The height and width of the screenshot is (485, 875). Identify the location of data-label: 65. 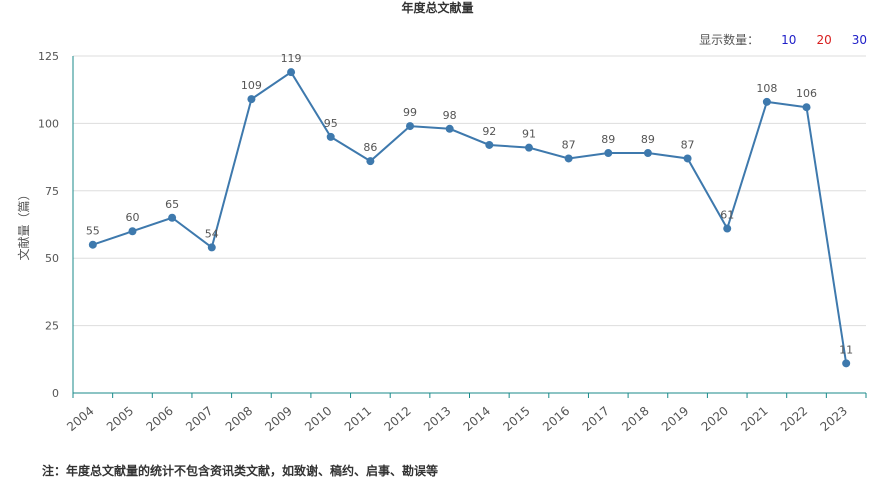
(172, 204).